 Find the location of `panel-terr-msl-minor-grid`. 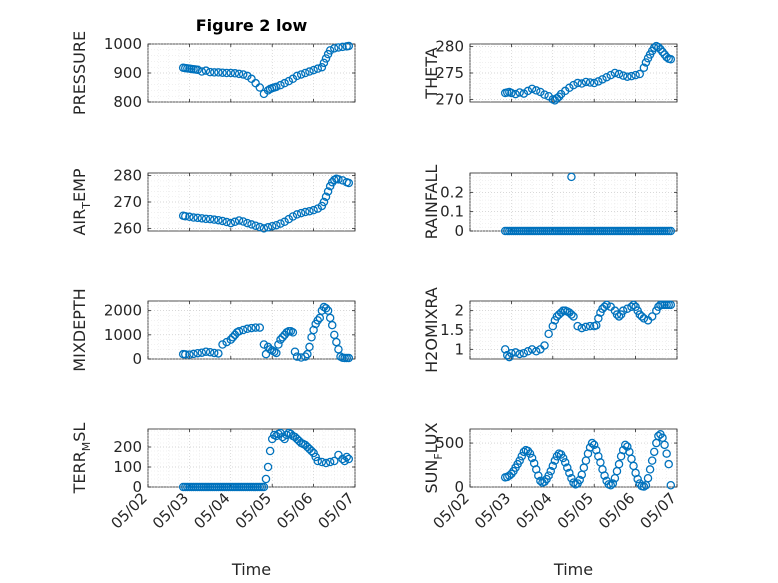

panel-terr-msl-minor-grid is located at coordinates (251, 458).